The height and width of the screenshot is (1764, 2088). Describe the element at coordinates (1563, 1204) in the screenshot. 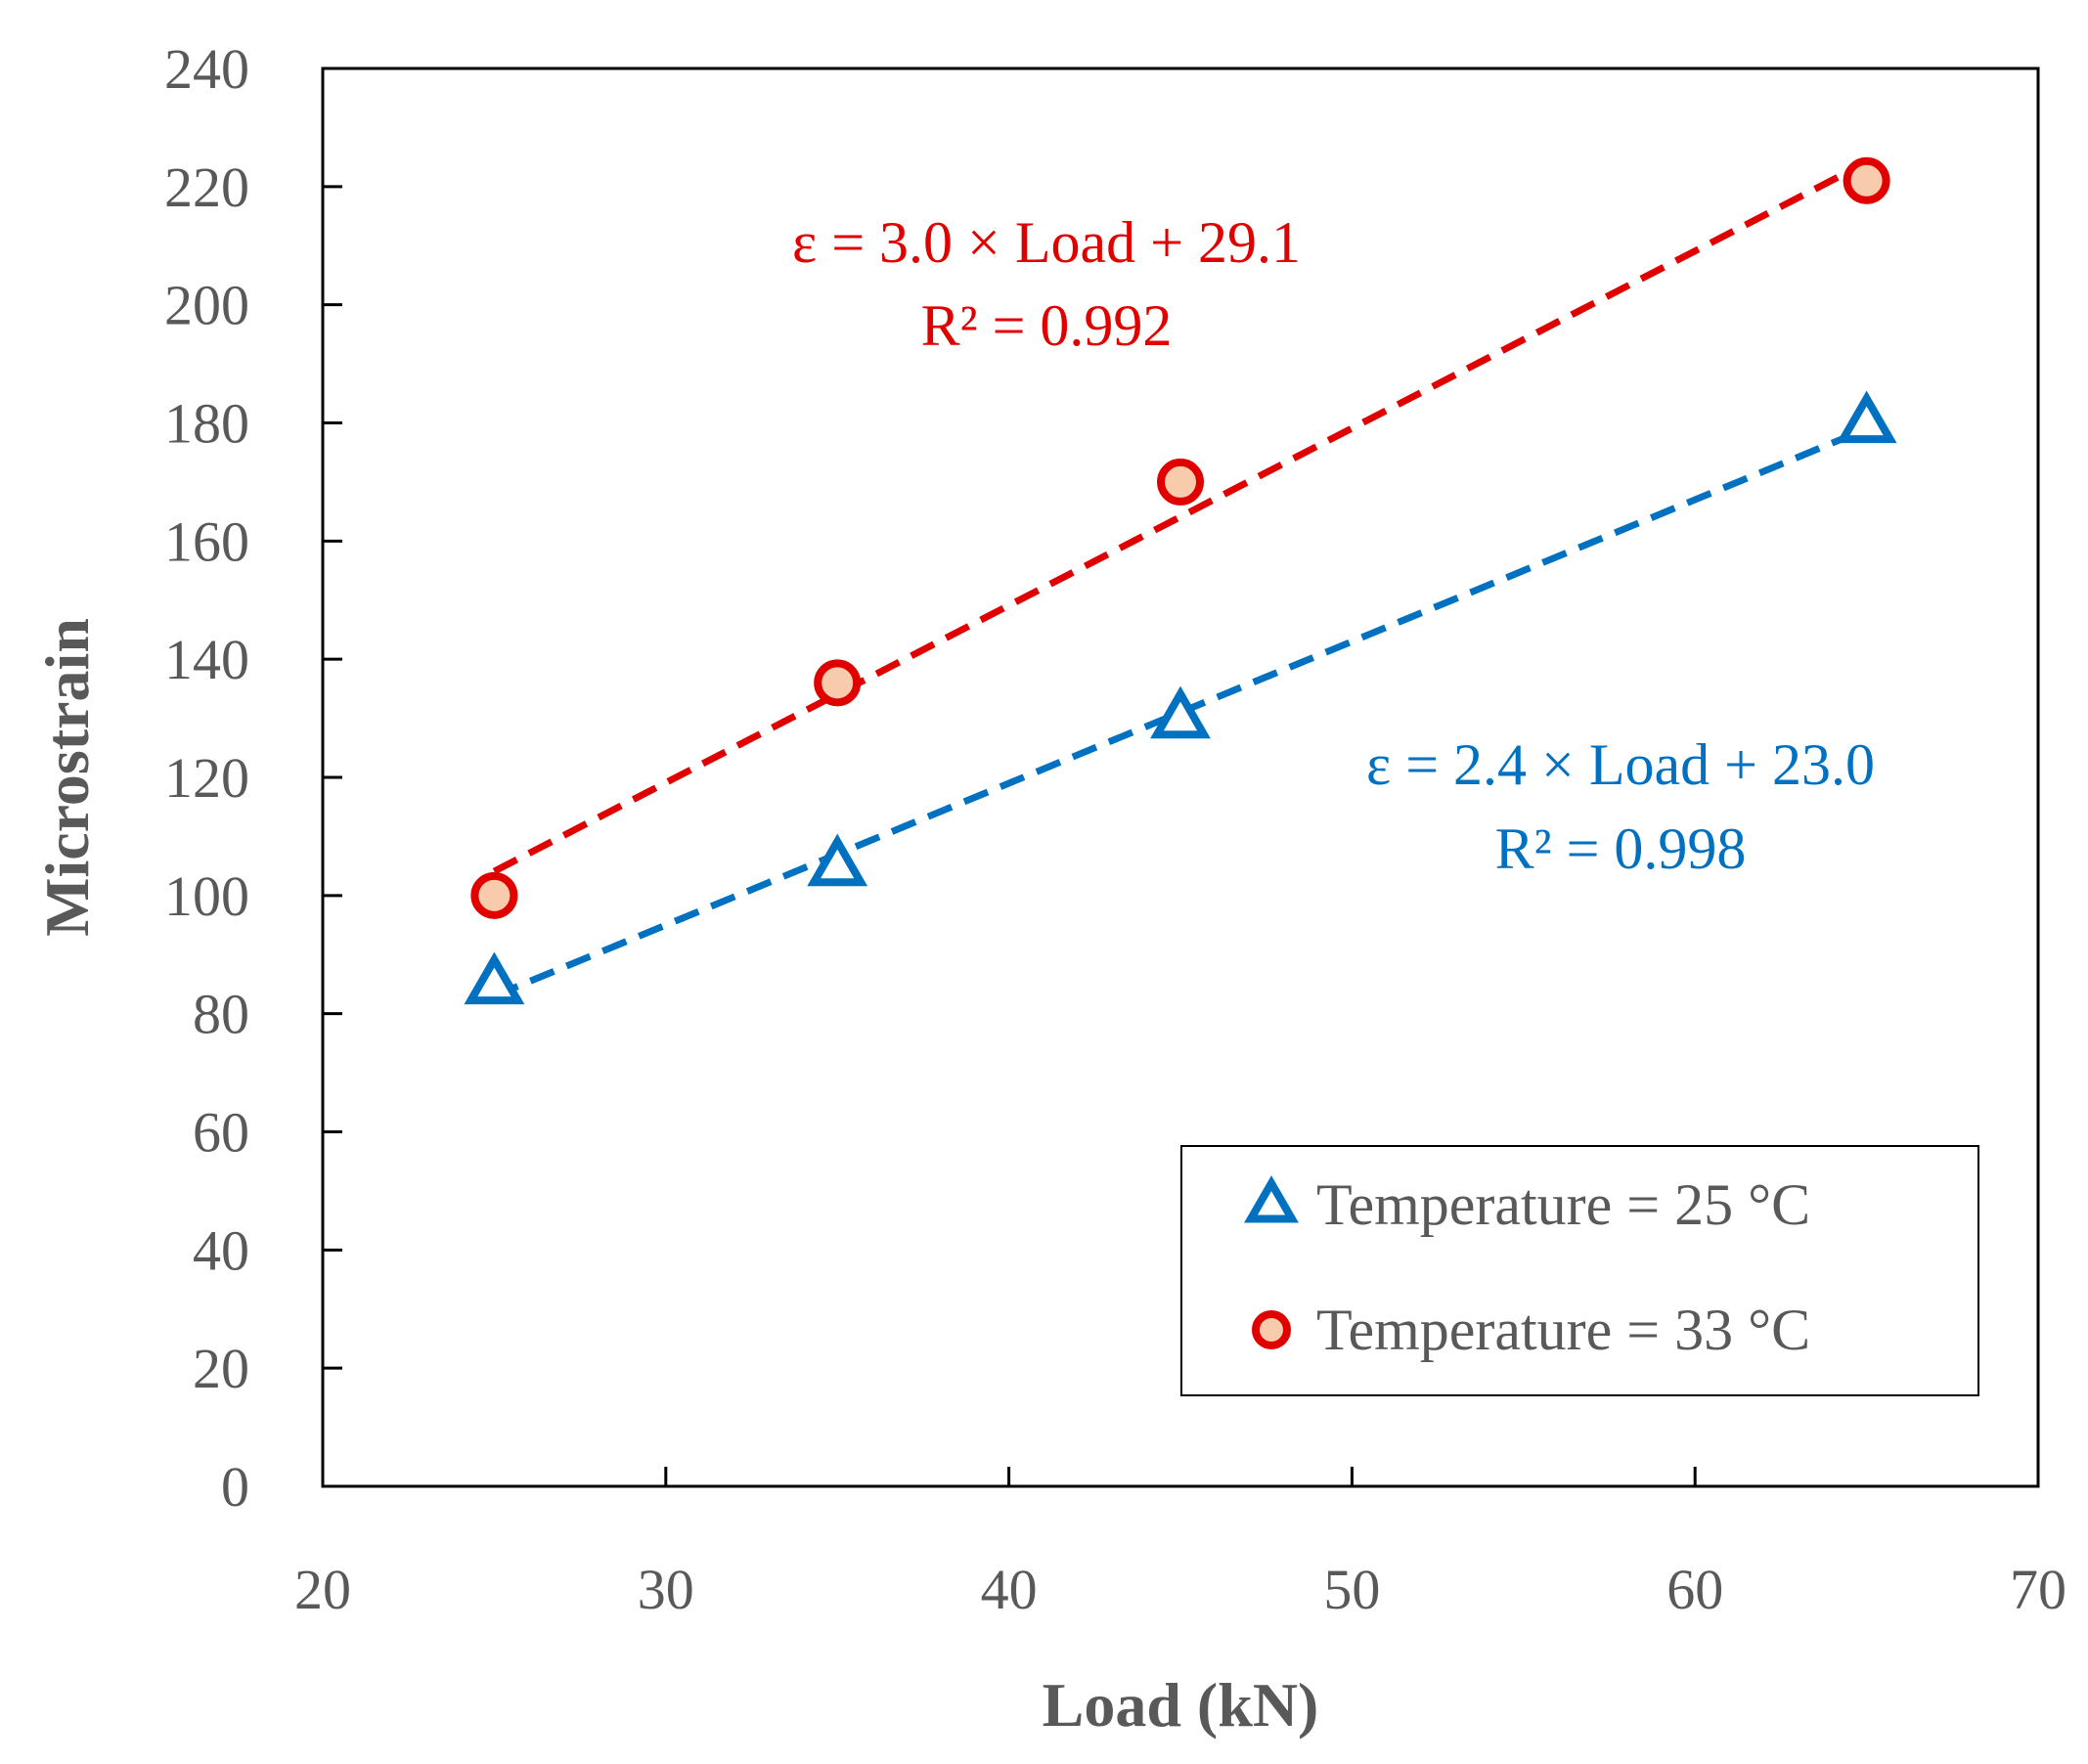

I see `legend-label-25c: Temperature = 25 °C` at that location.